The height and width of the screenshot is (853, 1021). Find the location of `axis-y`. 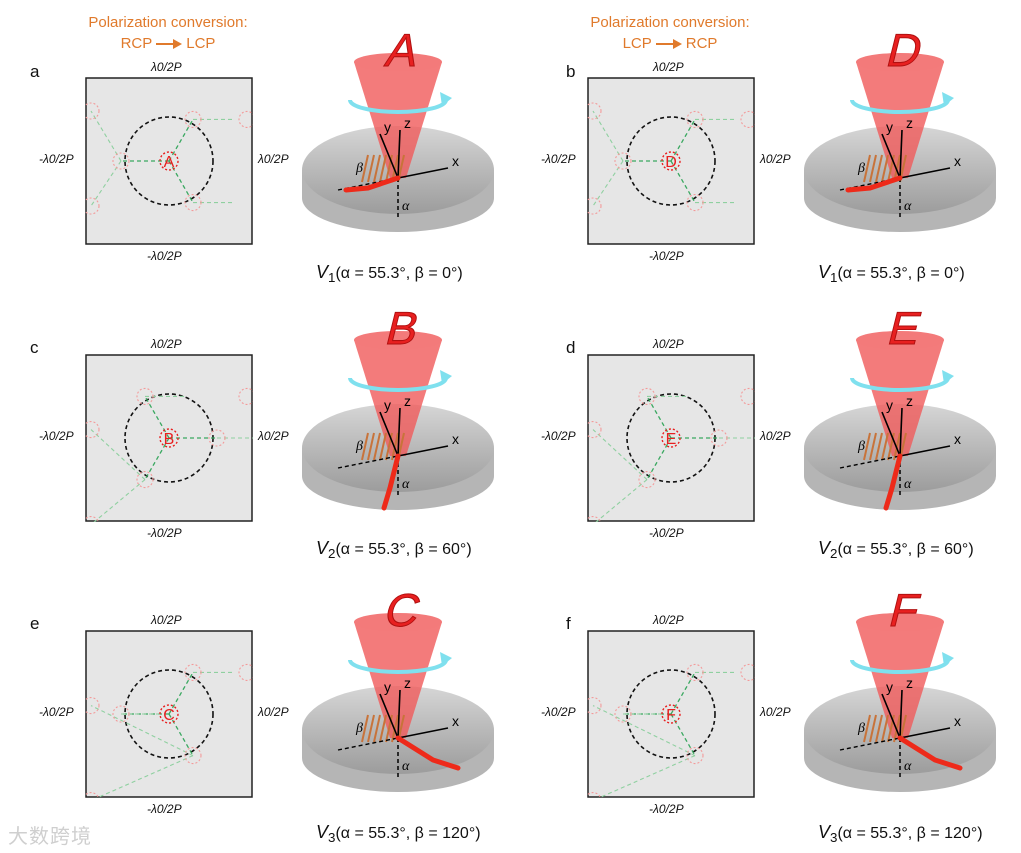

axis-y is located at coordinates (891, 434).